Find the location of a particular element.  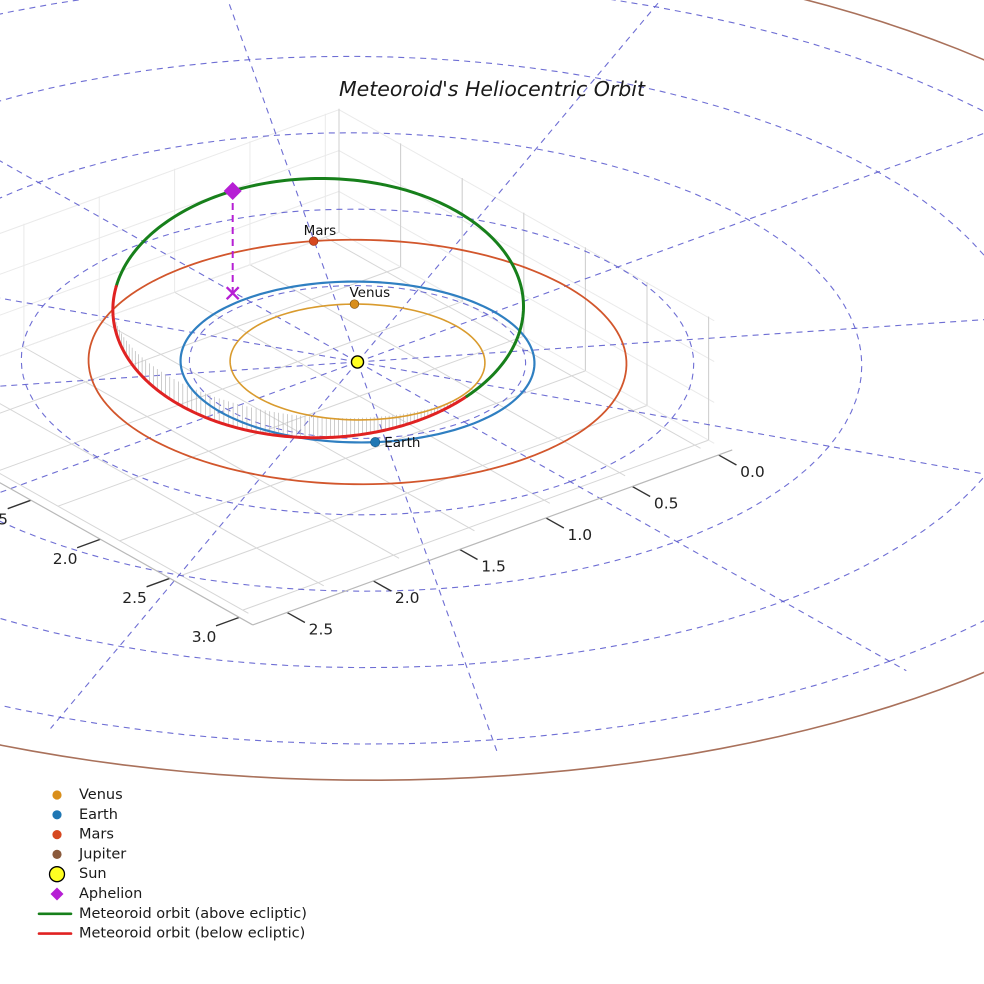

legend-item-label: Sun is located at coordinates (93, 874).